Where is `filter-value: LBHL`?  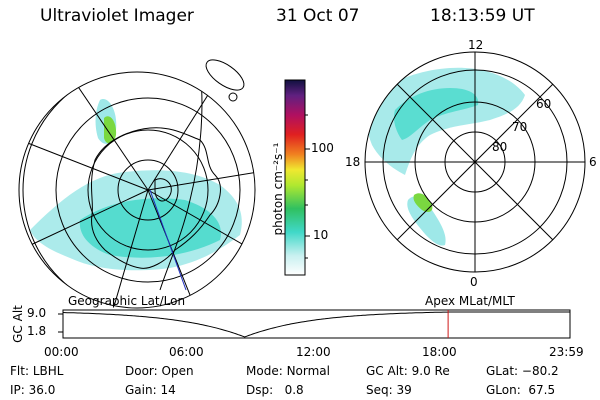
filter-value: LBHL is located at coordinates (48, 371).